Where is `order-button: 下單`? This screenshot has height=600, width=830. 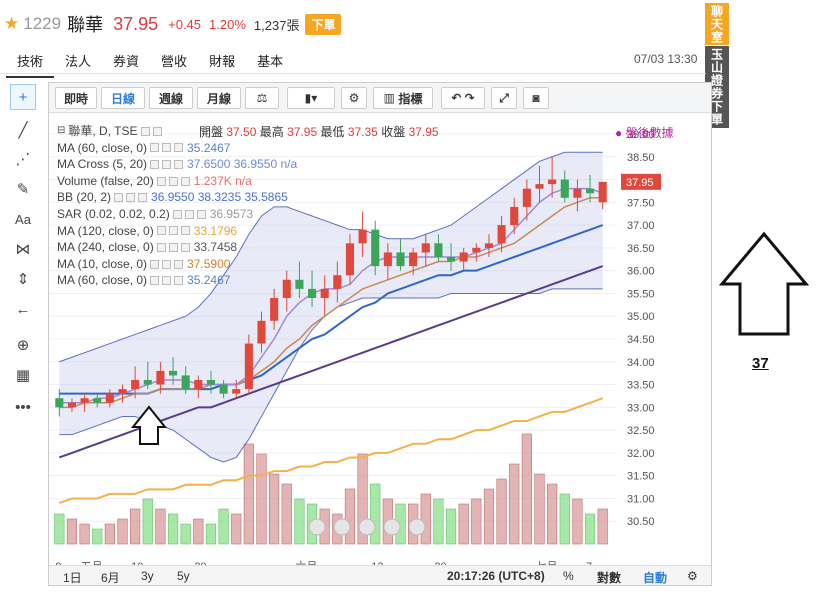
order-button: 下單 is located at coordinates (323, 24).